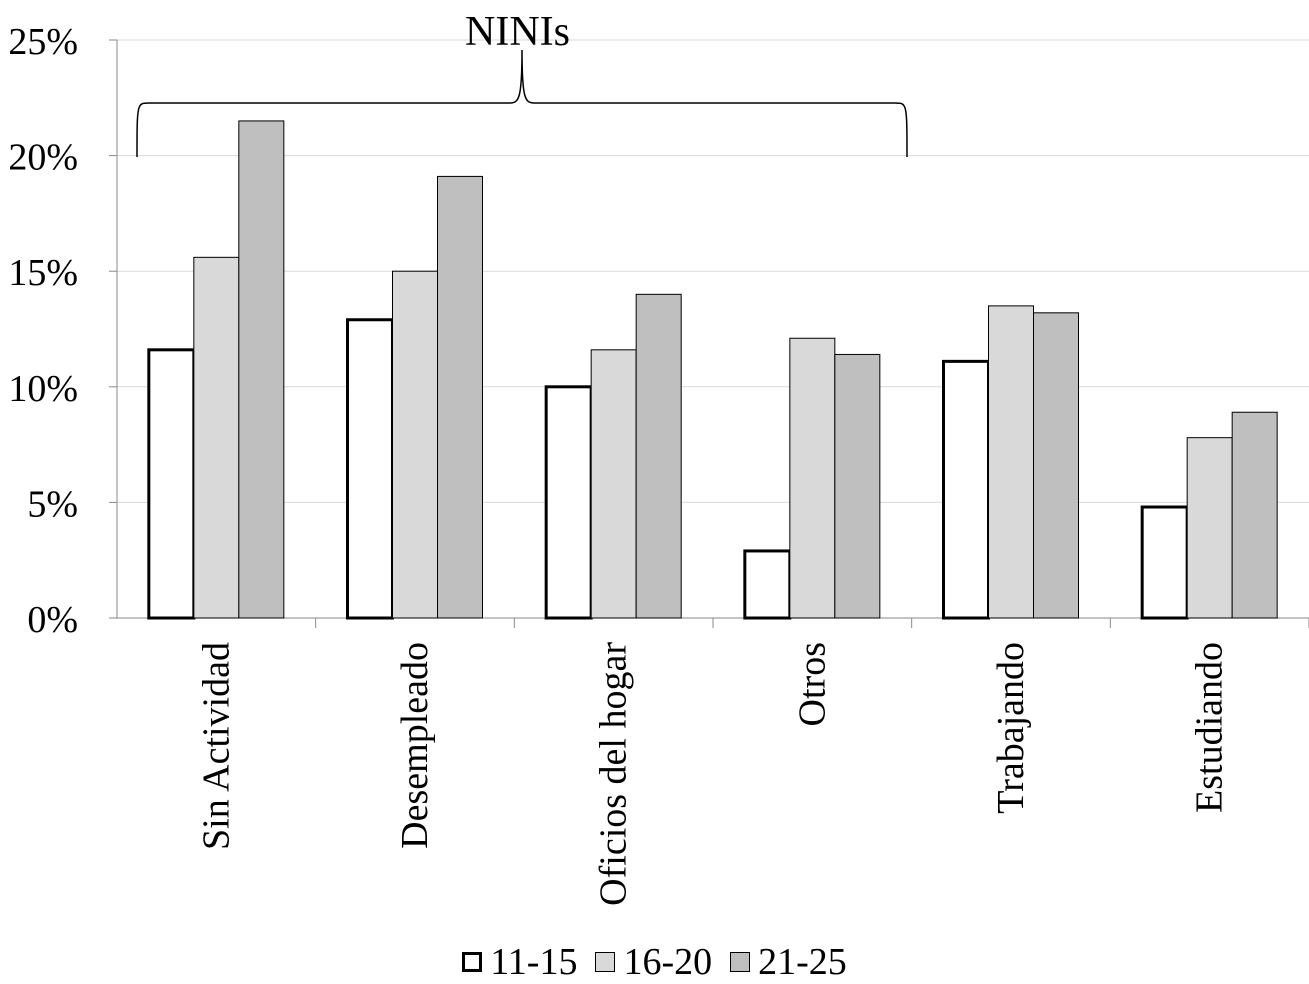 The image size is (1309, 984). Describe the element at coordinates (613, 484) in the screenshot. I see `bar-16-20-oficios-del-hogar` at that location.